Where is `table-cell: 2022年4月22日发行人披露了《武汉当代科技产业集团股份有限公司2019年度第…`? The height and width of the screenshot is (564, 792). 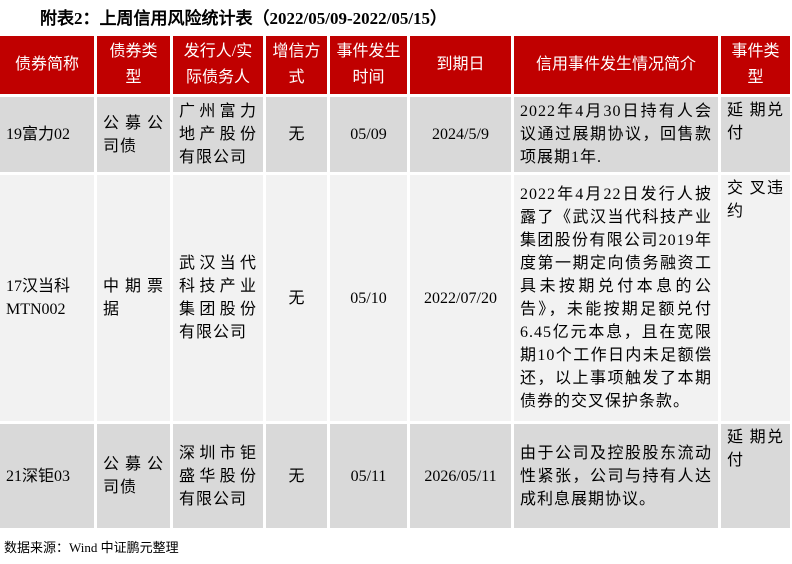
table-cell: 2022年4月22日发行人披露了《武汉当代科技产业集团股份有限公司2019年度第… is located at coordinates (616, 298).